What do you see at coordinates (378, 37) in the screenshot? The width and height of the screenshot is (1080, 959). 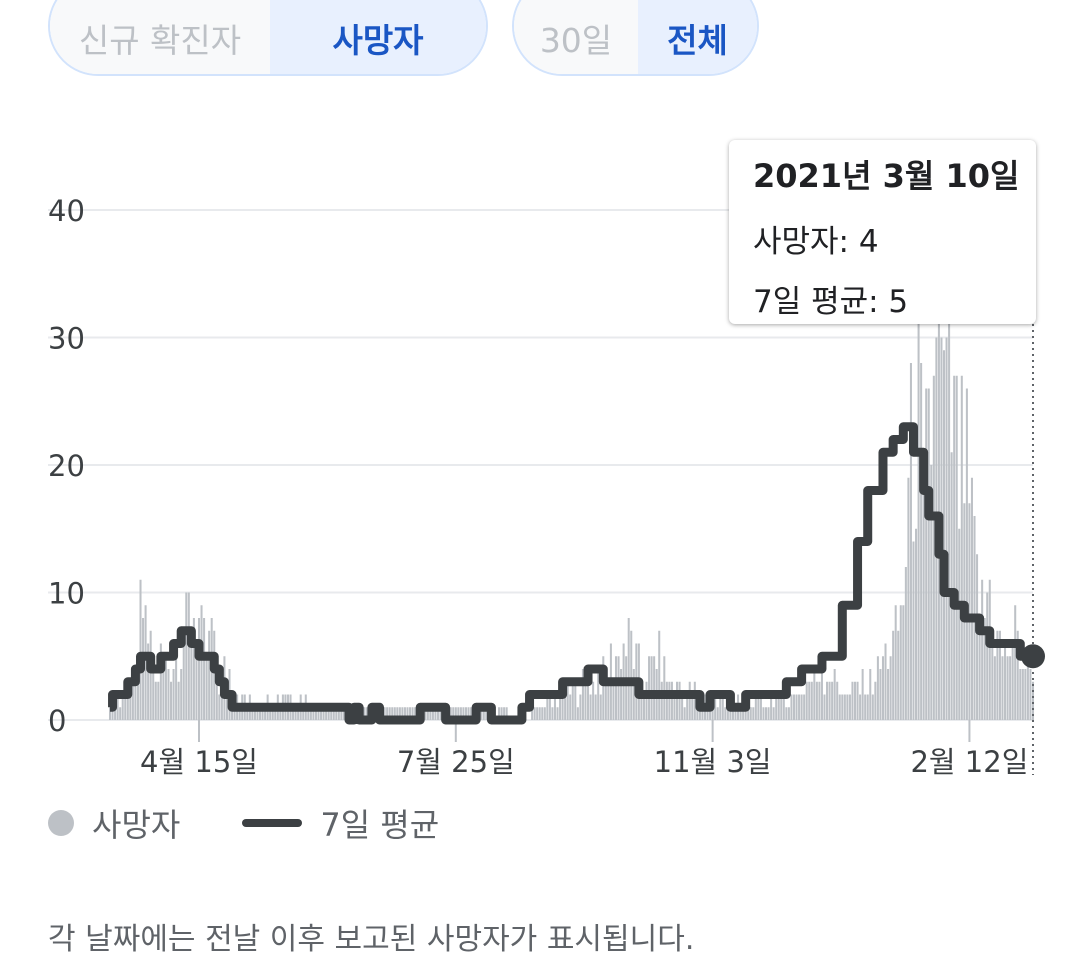 I see `tab-deaths: 사망자` at bounding box center [378, 37].